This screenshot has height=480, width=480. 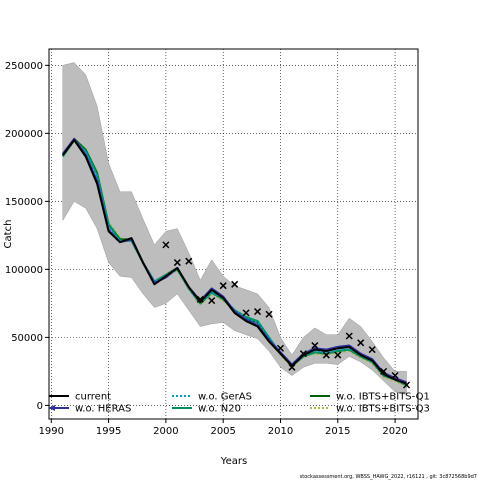 I want to click on x-tick-label: 2000, so click(x=165, y=431).